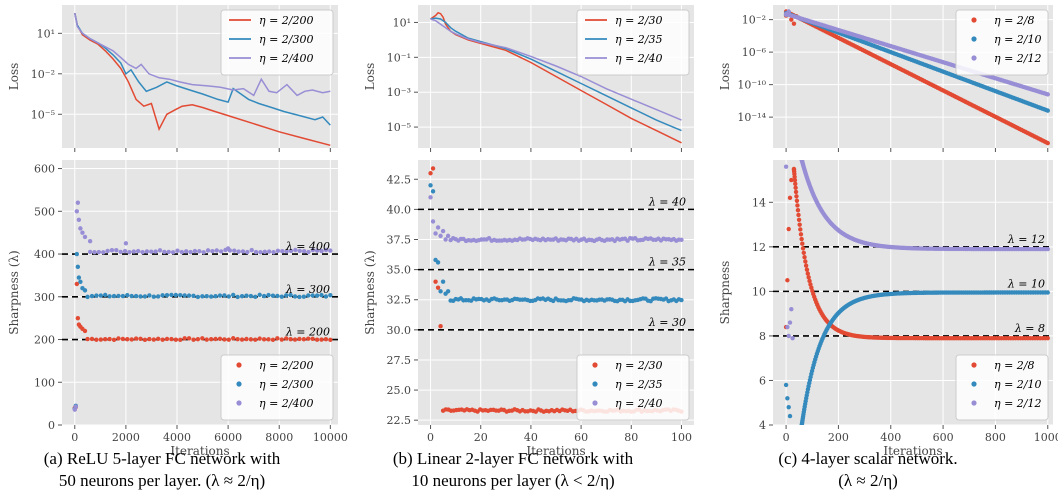  I want to click on x-tick-label: 0, so click(430, 437).